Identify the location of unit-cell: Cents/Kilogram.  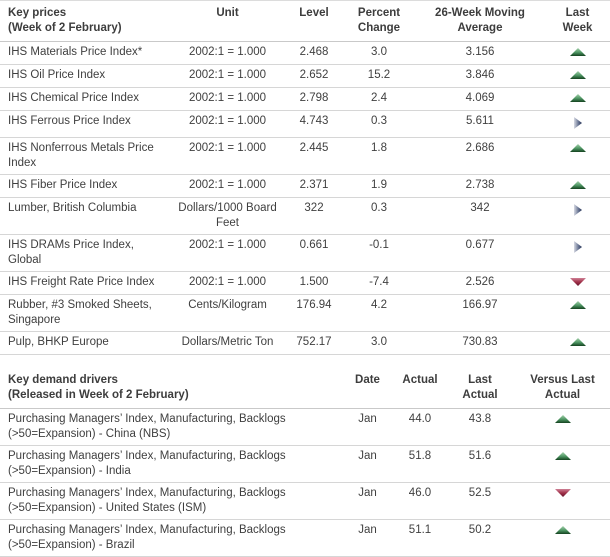
(227, 305).